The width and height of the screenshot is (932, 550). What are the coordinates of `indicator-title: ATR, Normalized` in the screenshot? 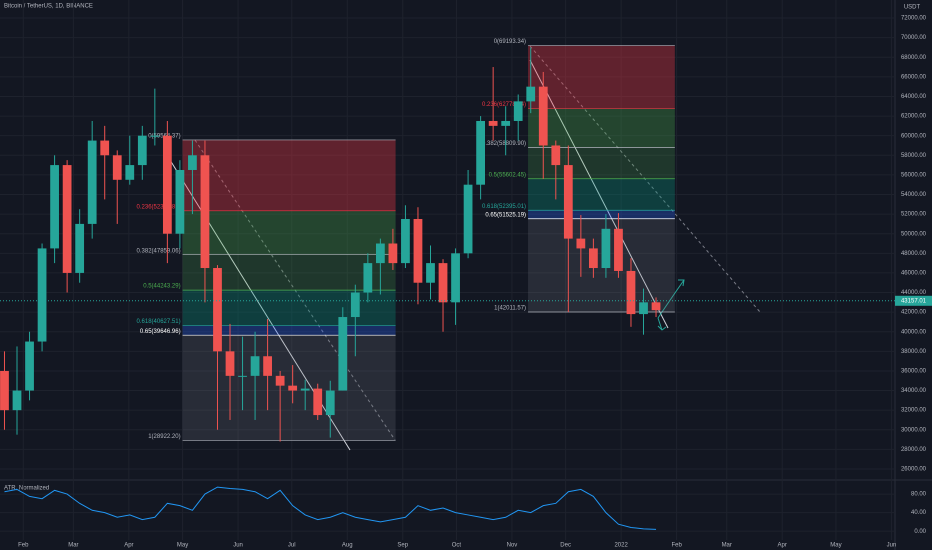 It's located at (26, 489).